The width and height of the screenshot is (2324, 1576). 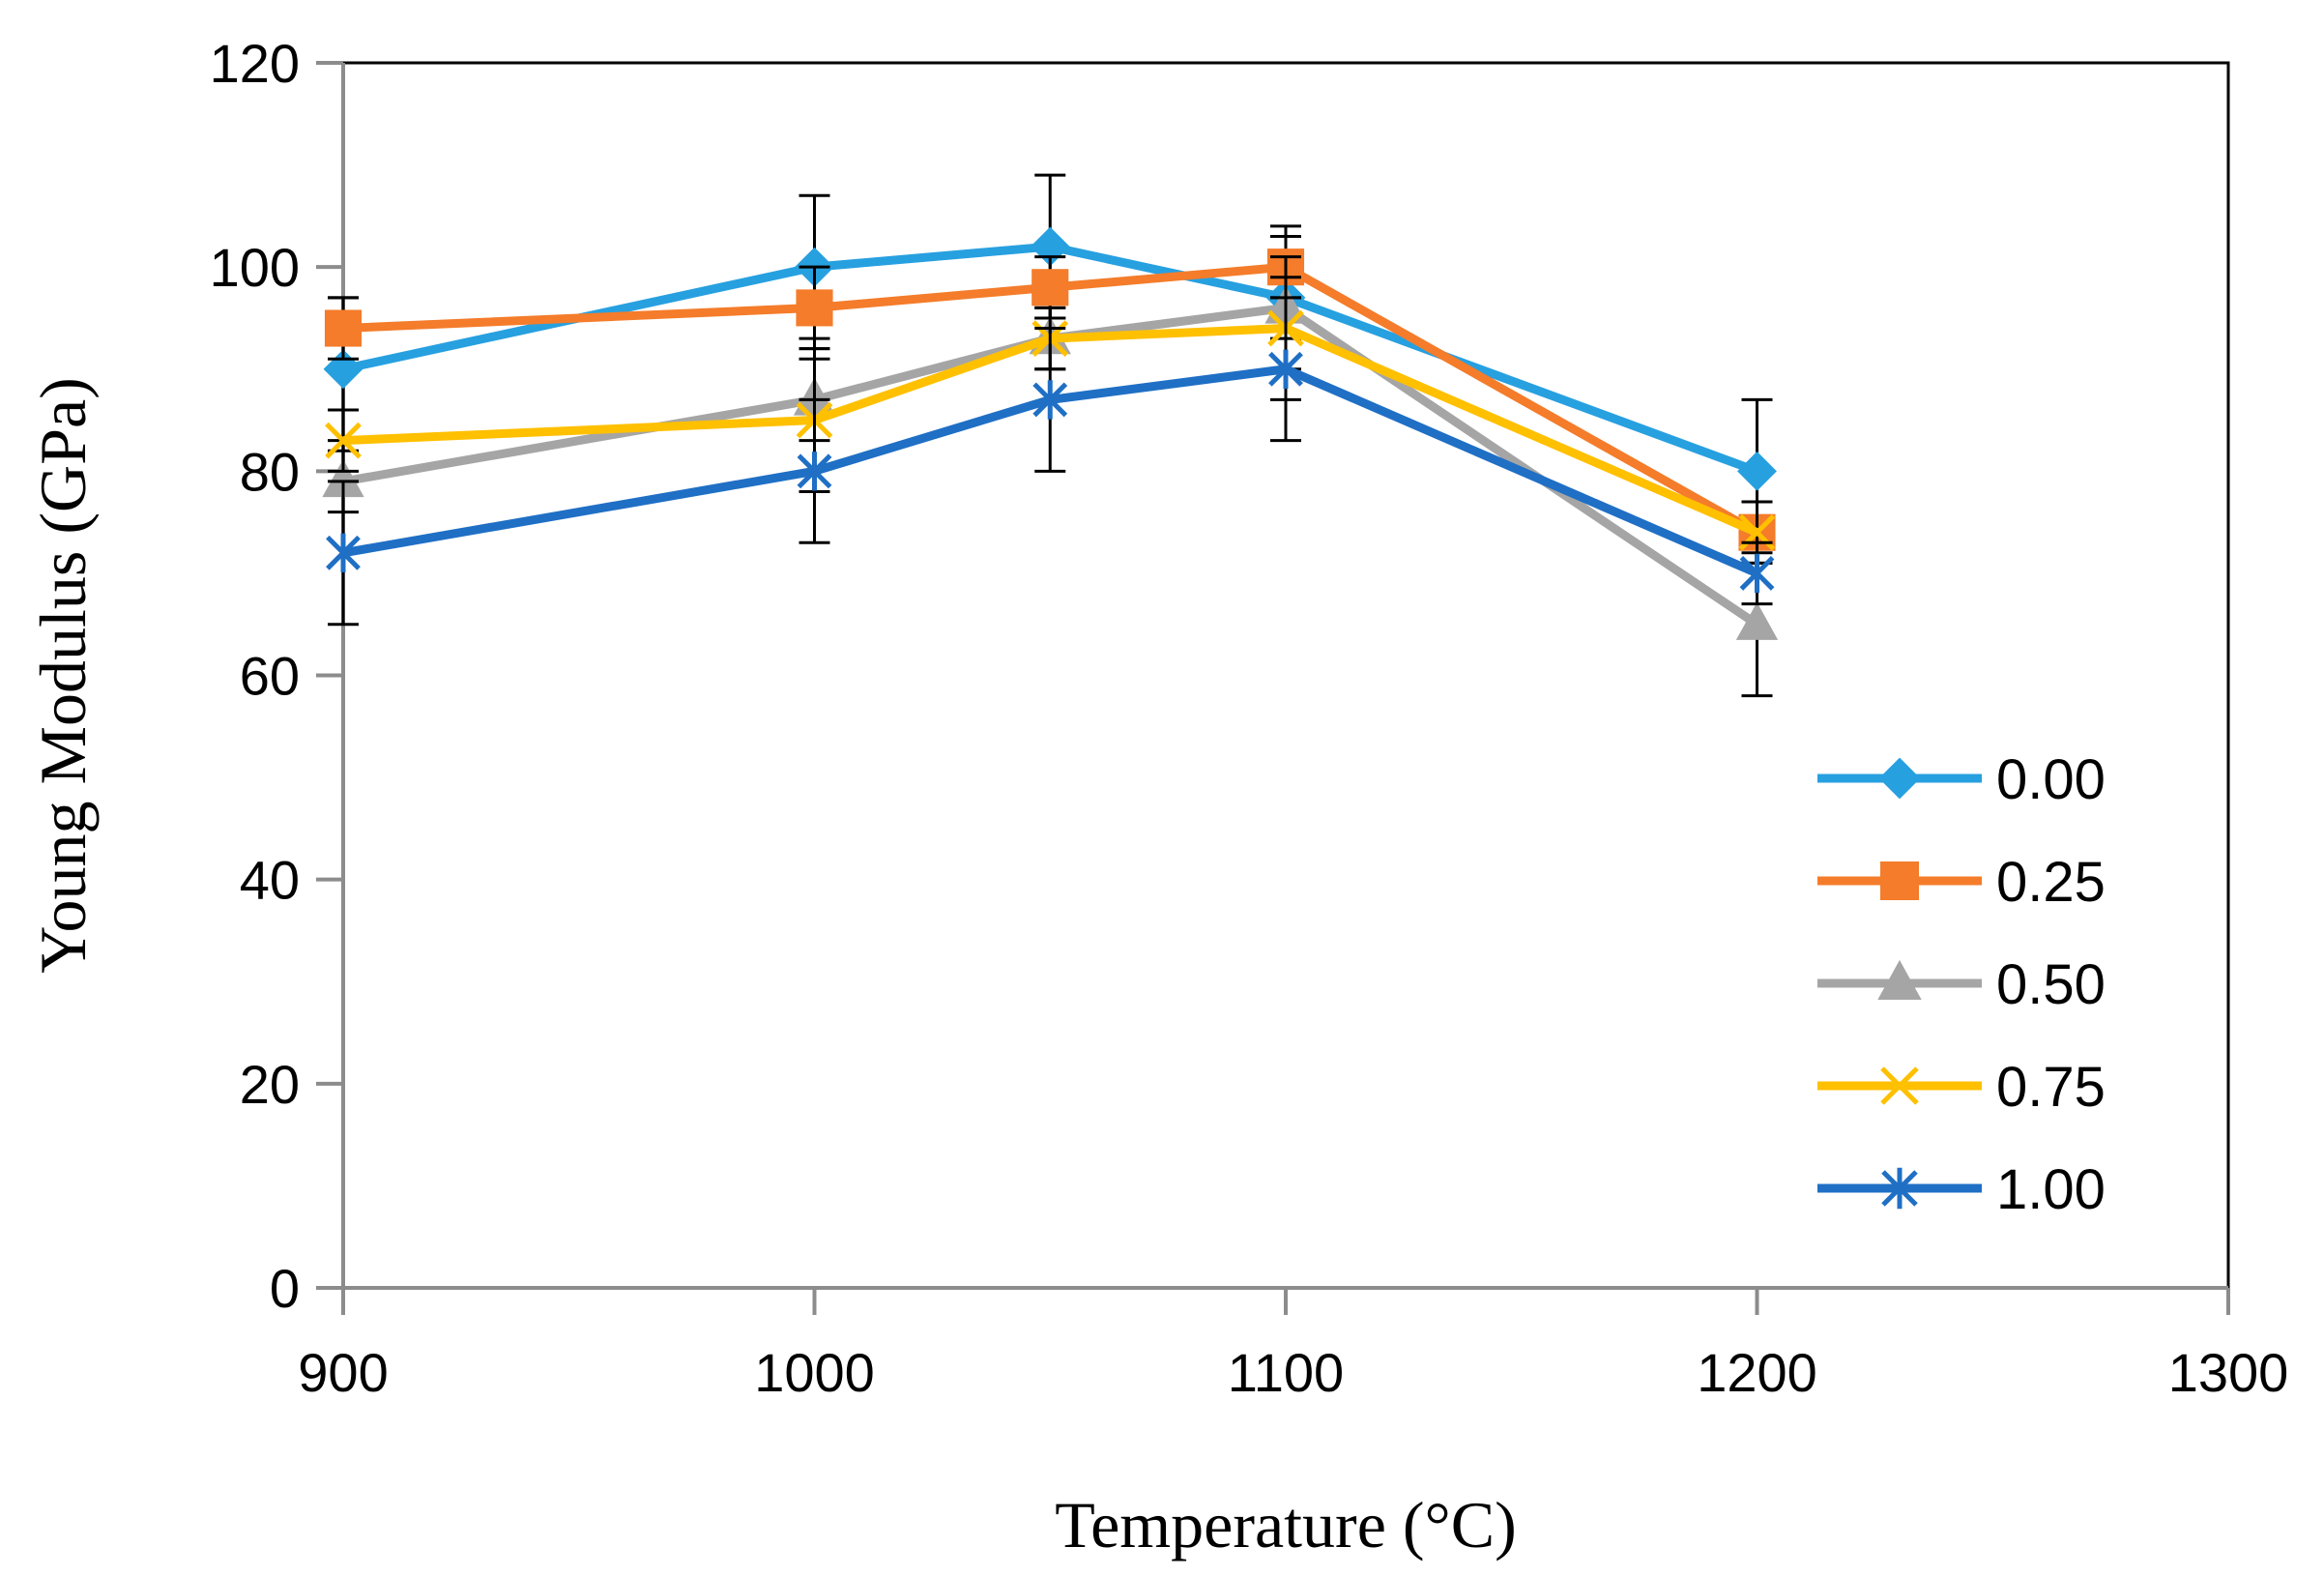 What do you see at coordinates (343, 1372) in the screenshot?
I see `x-tick-label: 900` at bounding box center [343, 1372].